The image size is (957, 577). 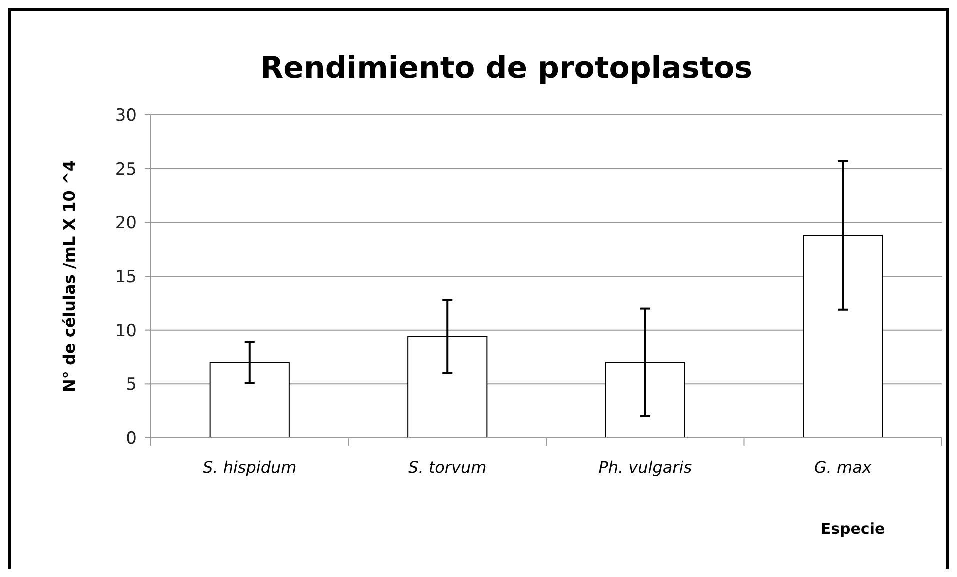 I want to click on y-tick-label: 5, so click(x=131, y=385).